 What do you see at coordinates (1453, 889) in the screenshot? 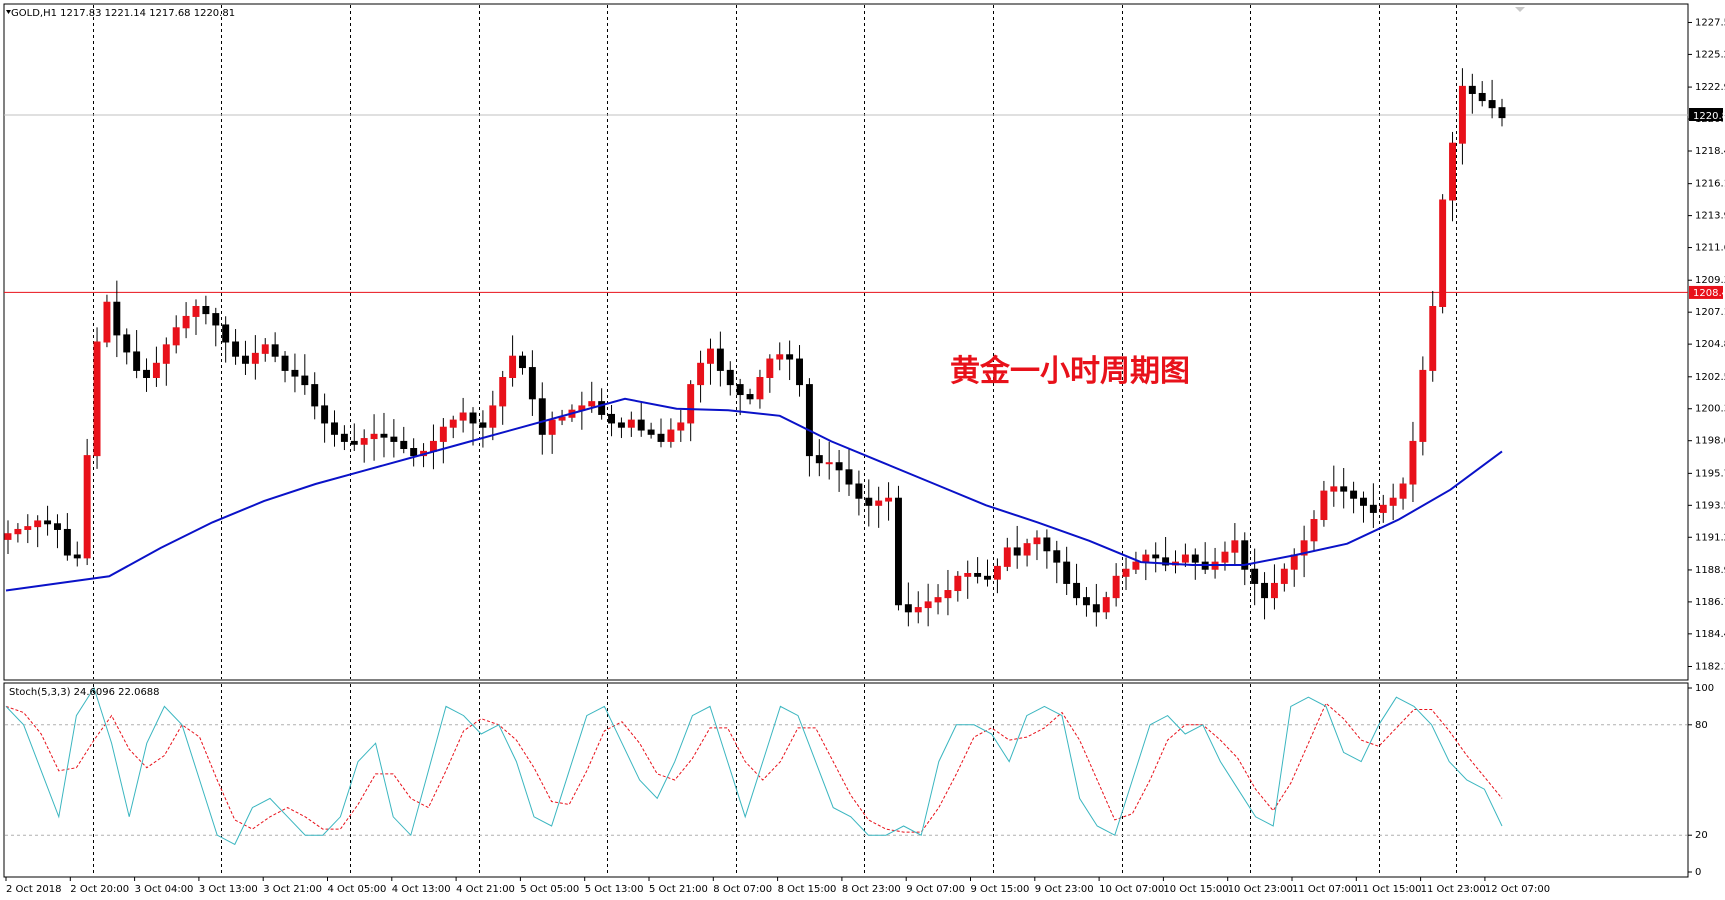
I see `time-tick-label: 11 Oct 23:00` at bounding box center [1453, 889].